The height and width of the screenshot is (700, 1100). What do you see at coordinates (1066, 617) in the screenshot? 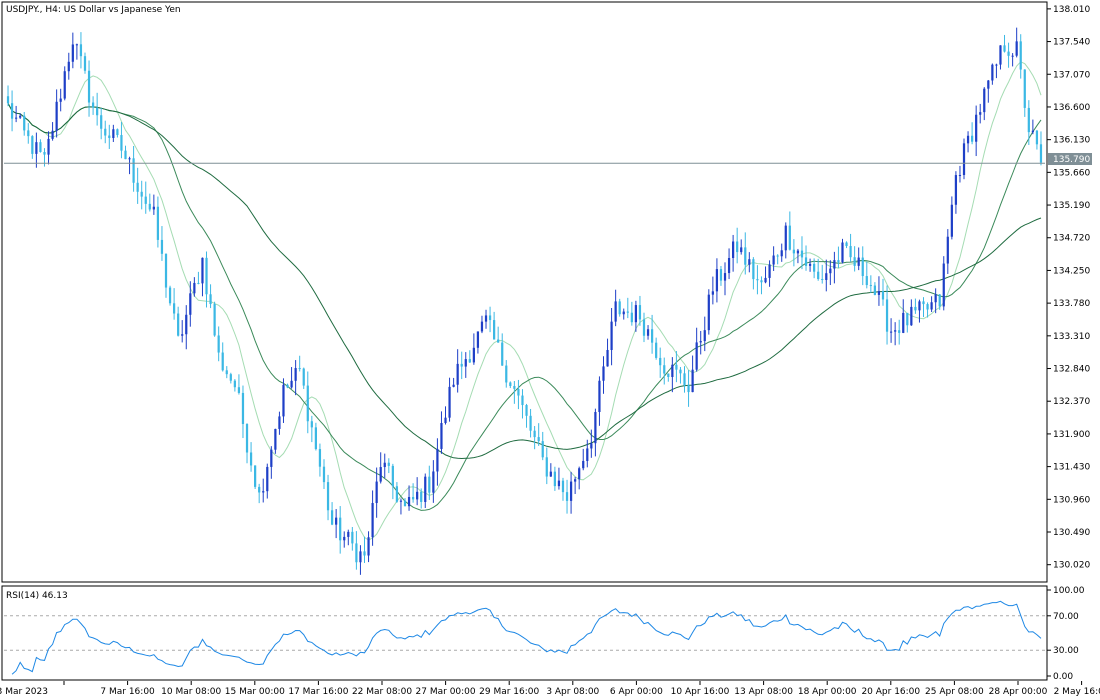
I see `rsi-tick-label: 70.00` at bounding box center [1066, 617].